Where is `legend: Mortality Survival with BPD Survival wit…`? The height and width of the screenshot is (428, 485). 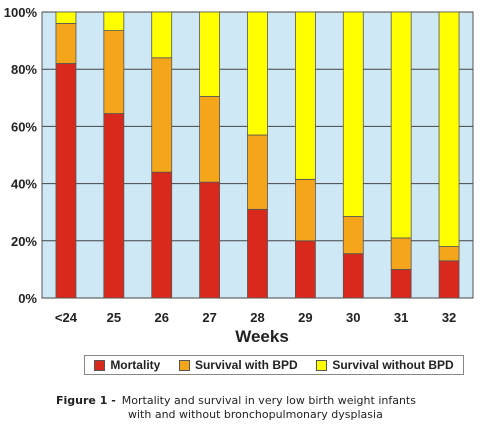
legend: Mortality Survival with BPD Survival wit… is located at coordinates (274, 365).